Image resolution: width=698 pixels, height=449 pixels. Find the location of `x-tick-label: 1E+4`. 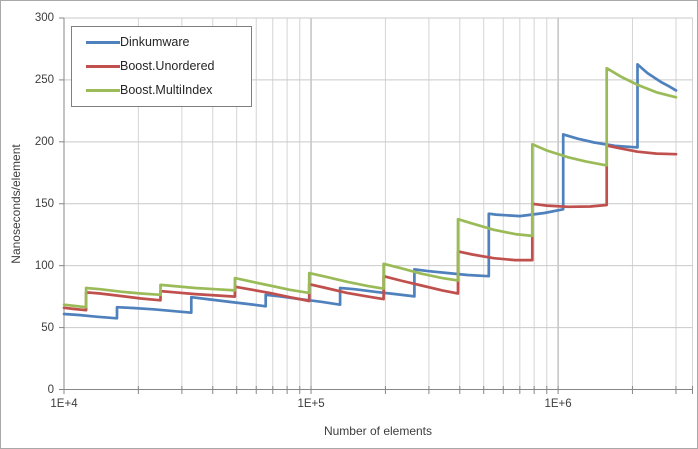

x-tick-label: 1E+4 is located at coordinates (64, 404).